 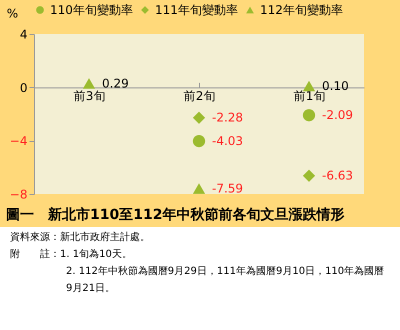 I want to click on legend-label: 110年旬變動率, so click(x=91, y=10).